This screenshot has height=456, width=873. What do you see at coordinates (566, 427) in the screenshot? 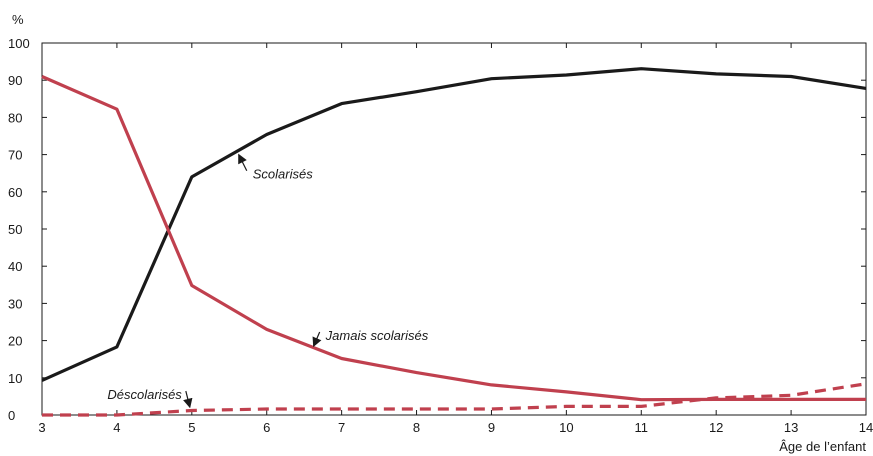
I see `x-tick-label: 10` at bounding box center [566, 427].